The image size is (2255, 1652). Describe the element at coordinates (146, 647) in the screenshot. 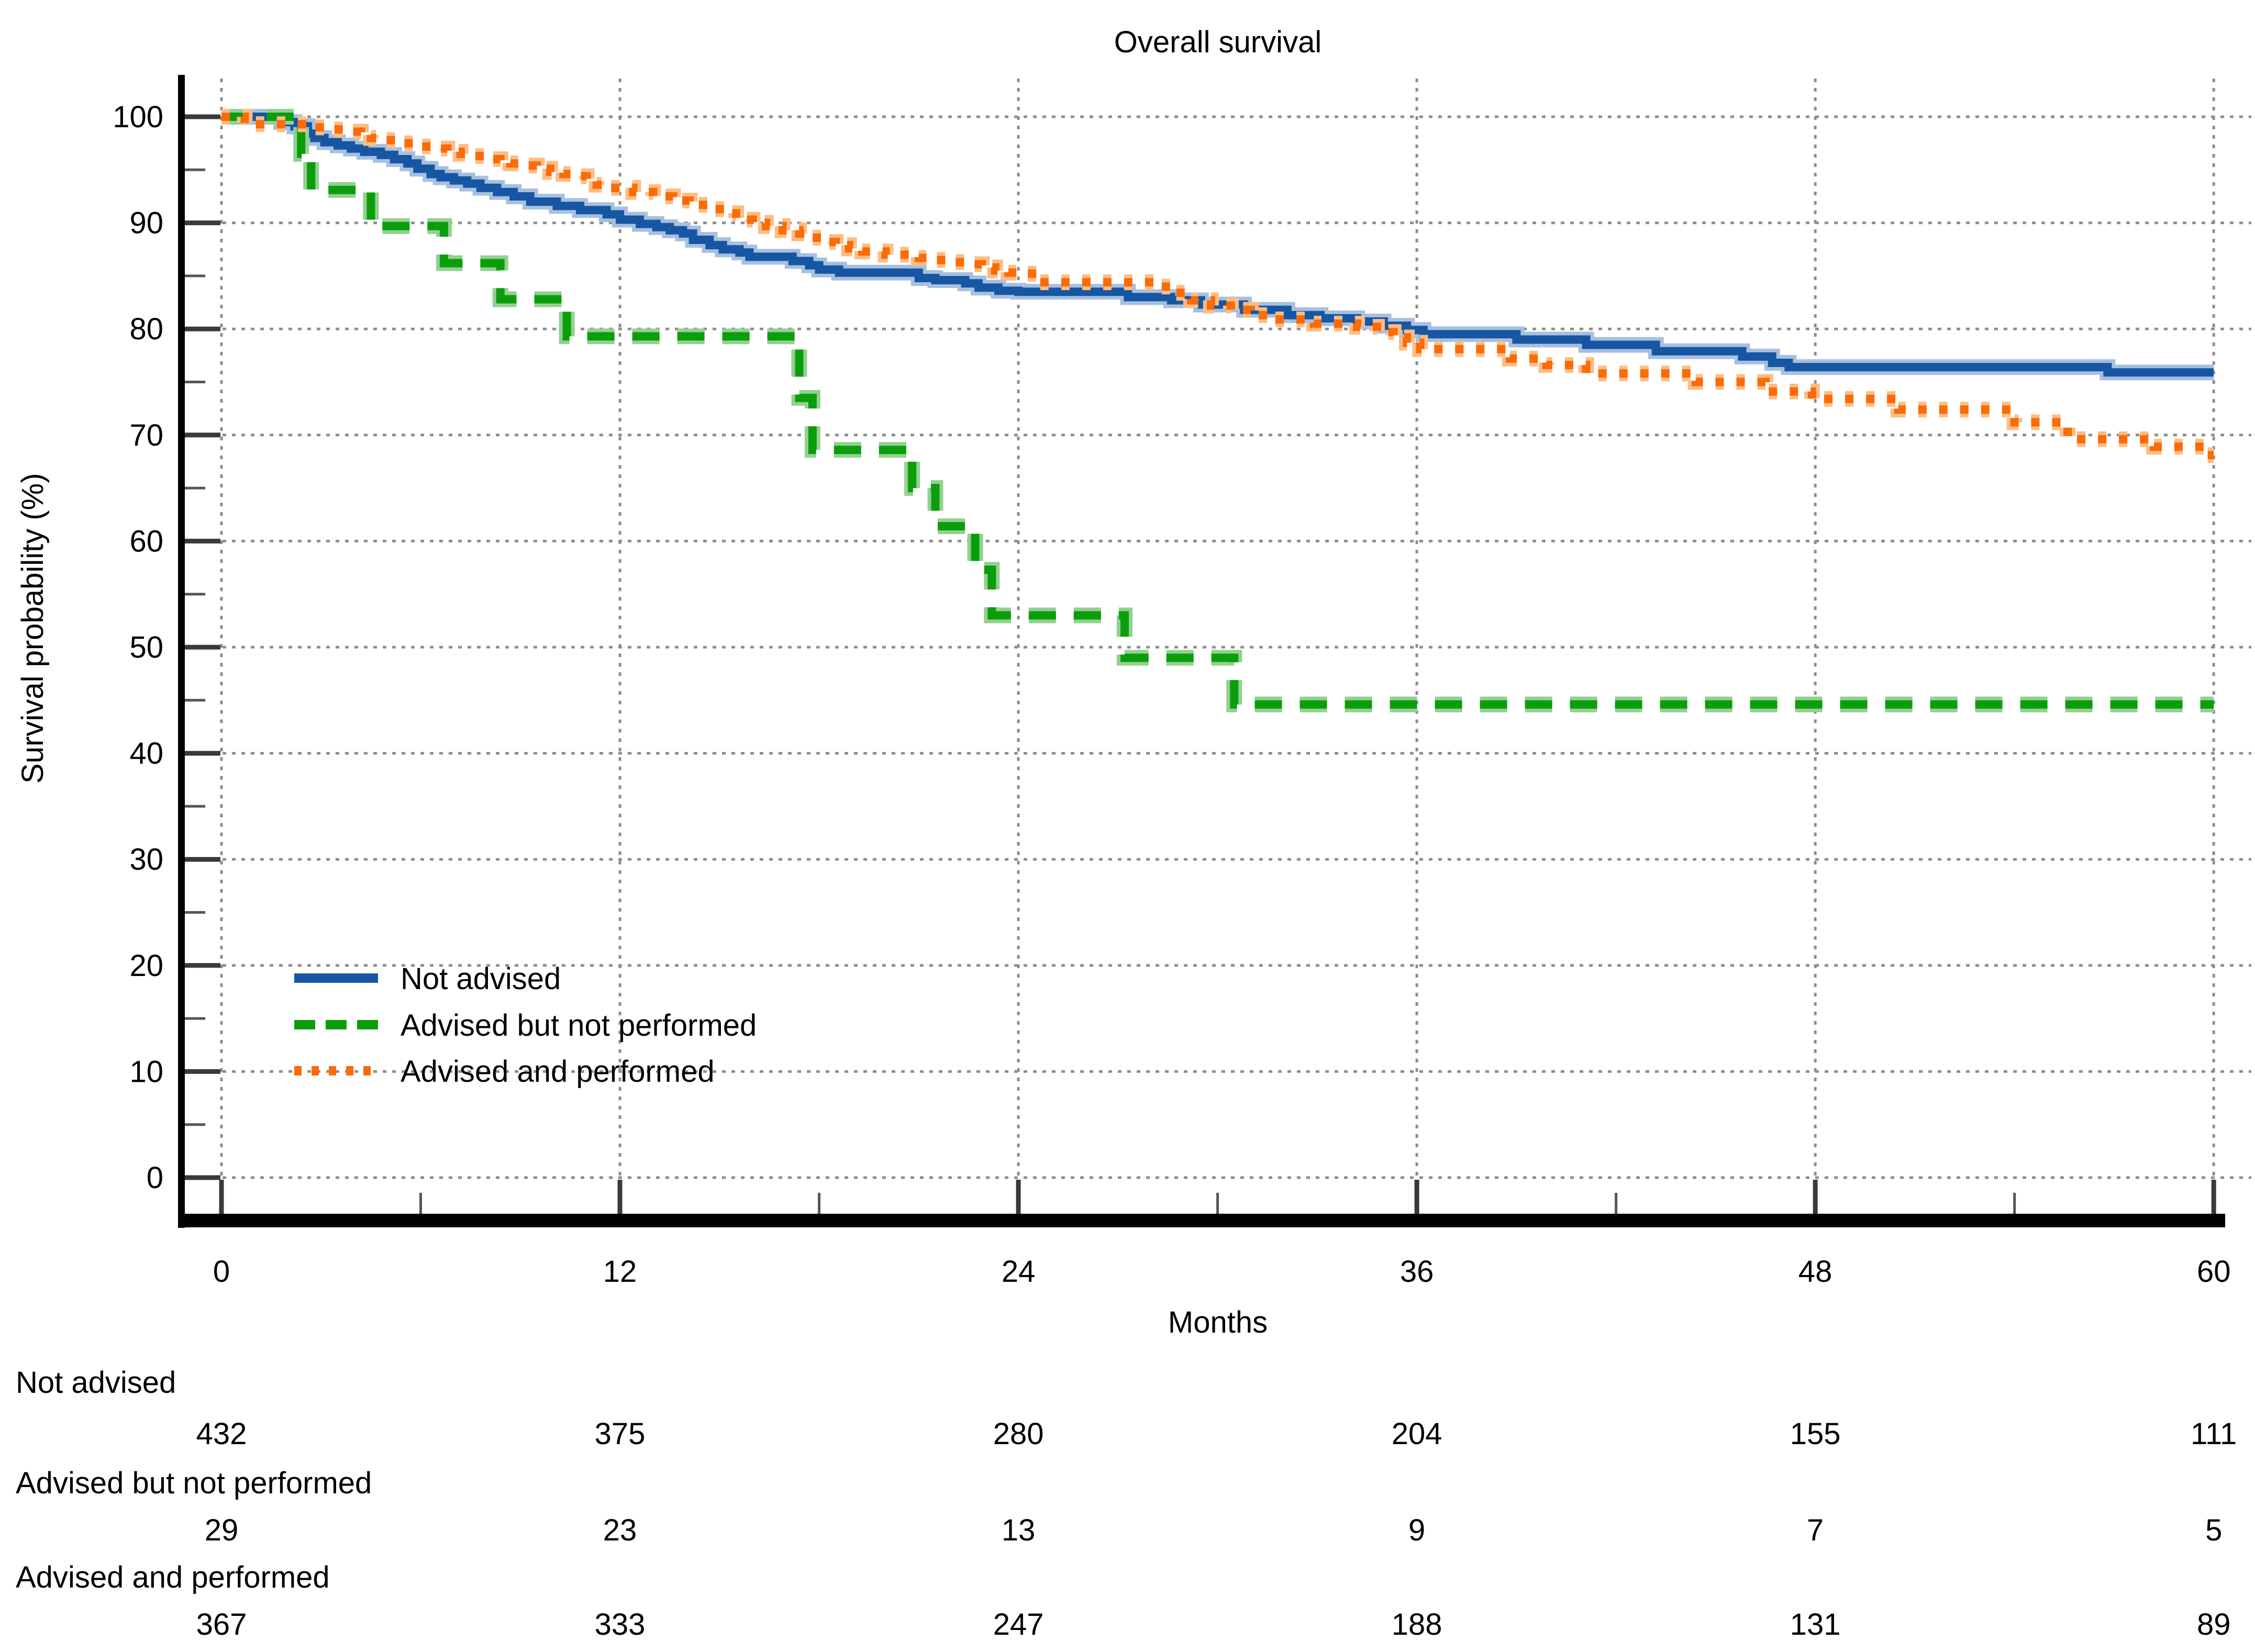

I see `y-tick-label: 50` at that location.